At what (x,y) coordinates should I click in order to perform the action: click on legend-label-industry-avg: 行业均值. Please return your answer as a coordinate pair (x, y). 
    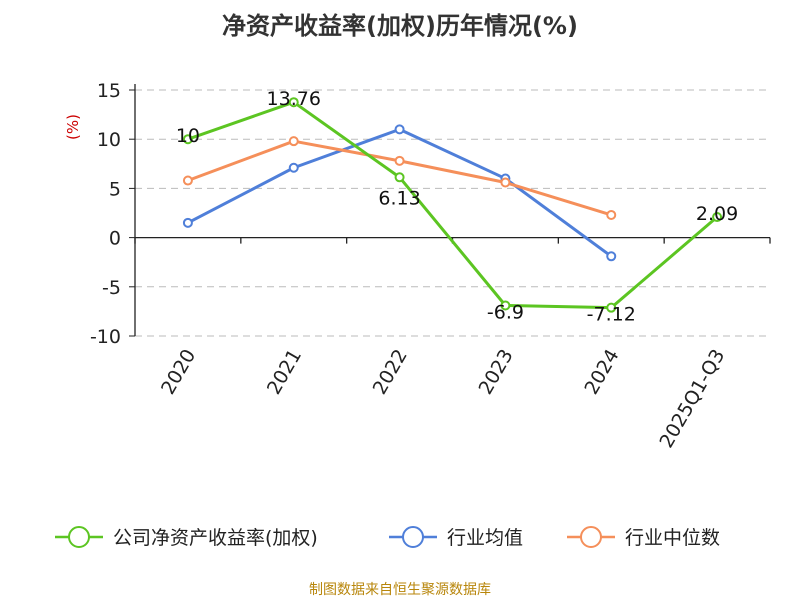
    Looking at the image, I should click on (485, 538).